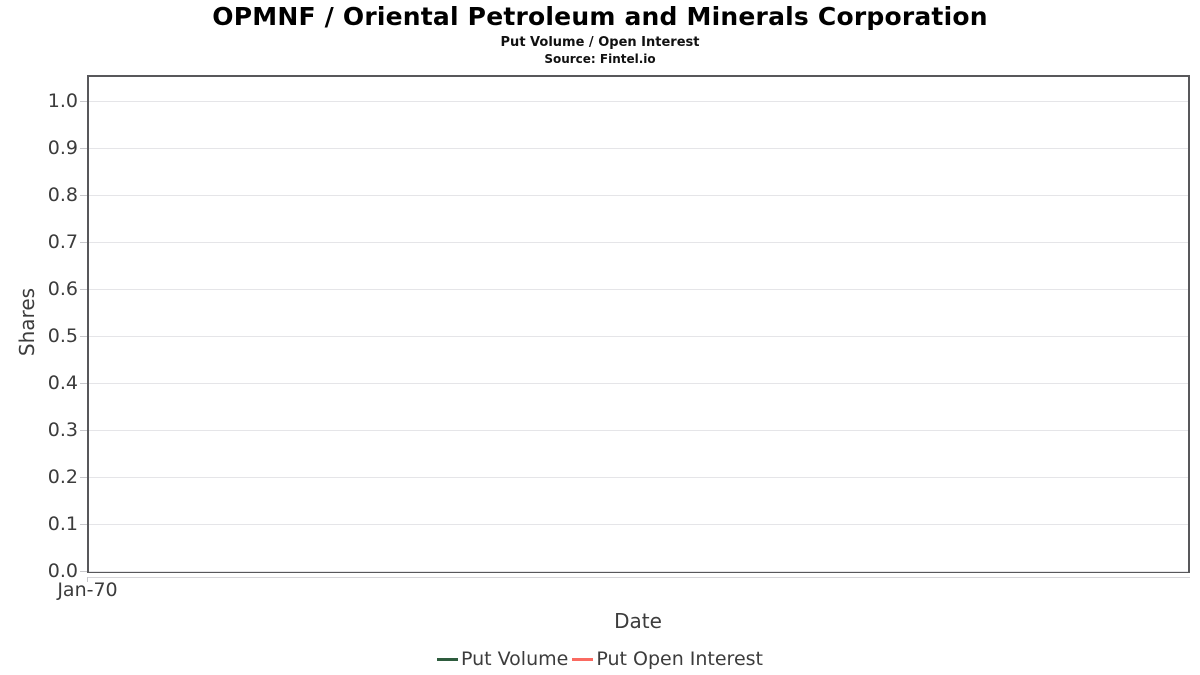  Describe the element at coordinates (62, 195) in the screenshot. I see `y-tick-label: 0.8` at that location.